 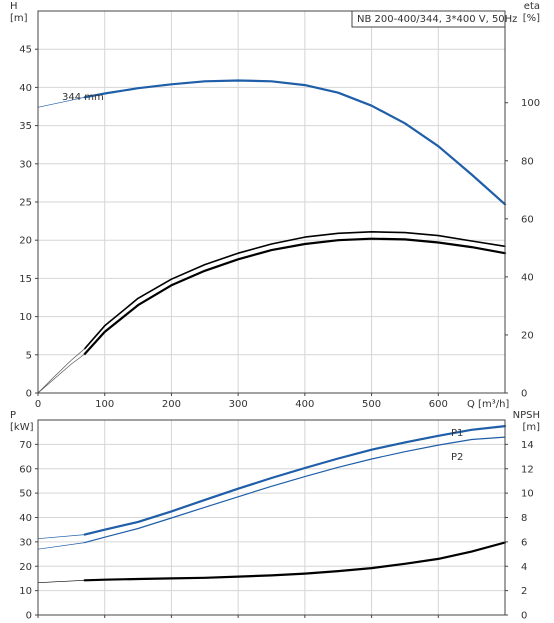 What do you see at coordinates (531, 18) in the screenshot?
I see `axis-title-line: [%]` at bounding box center [531, 18].